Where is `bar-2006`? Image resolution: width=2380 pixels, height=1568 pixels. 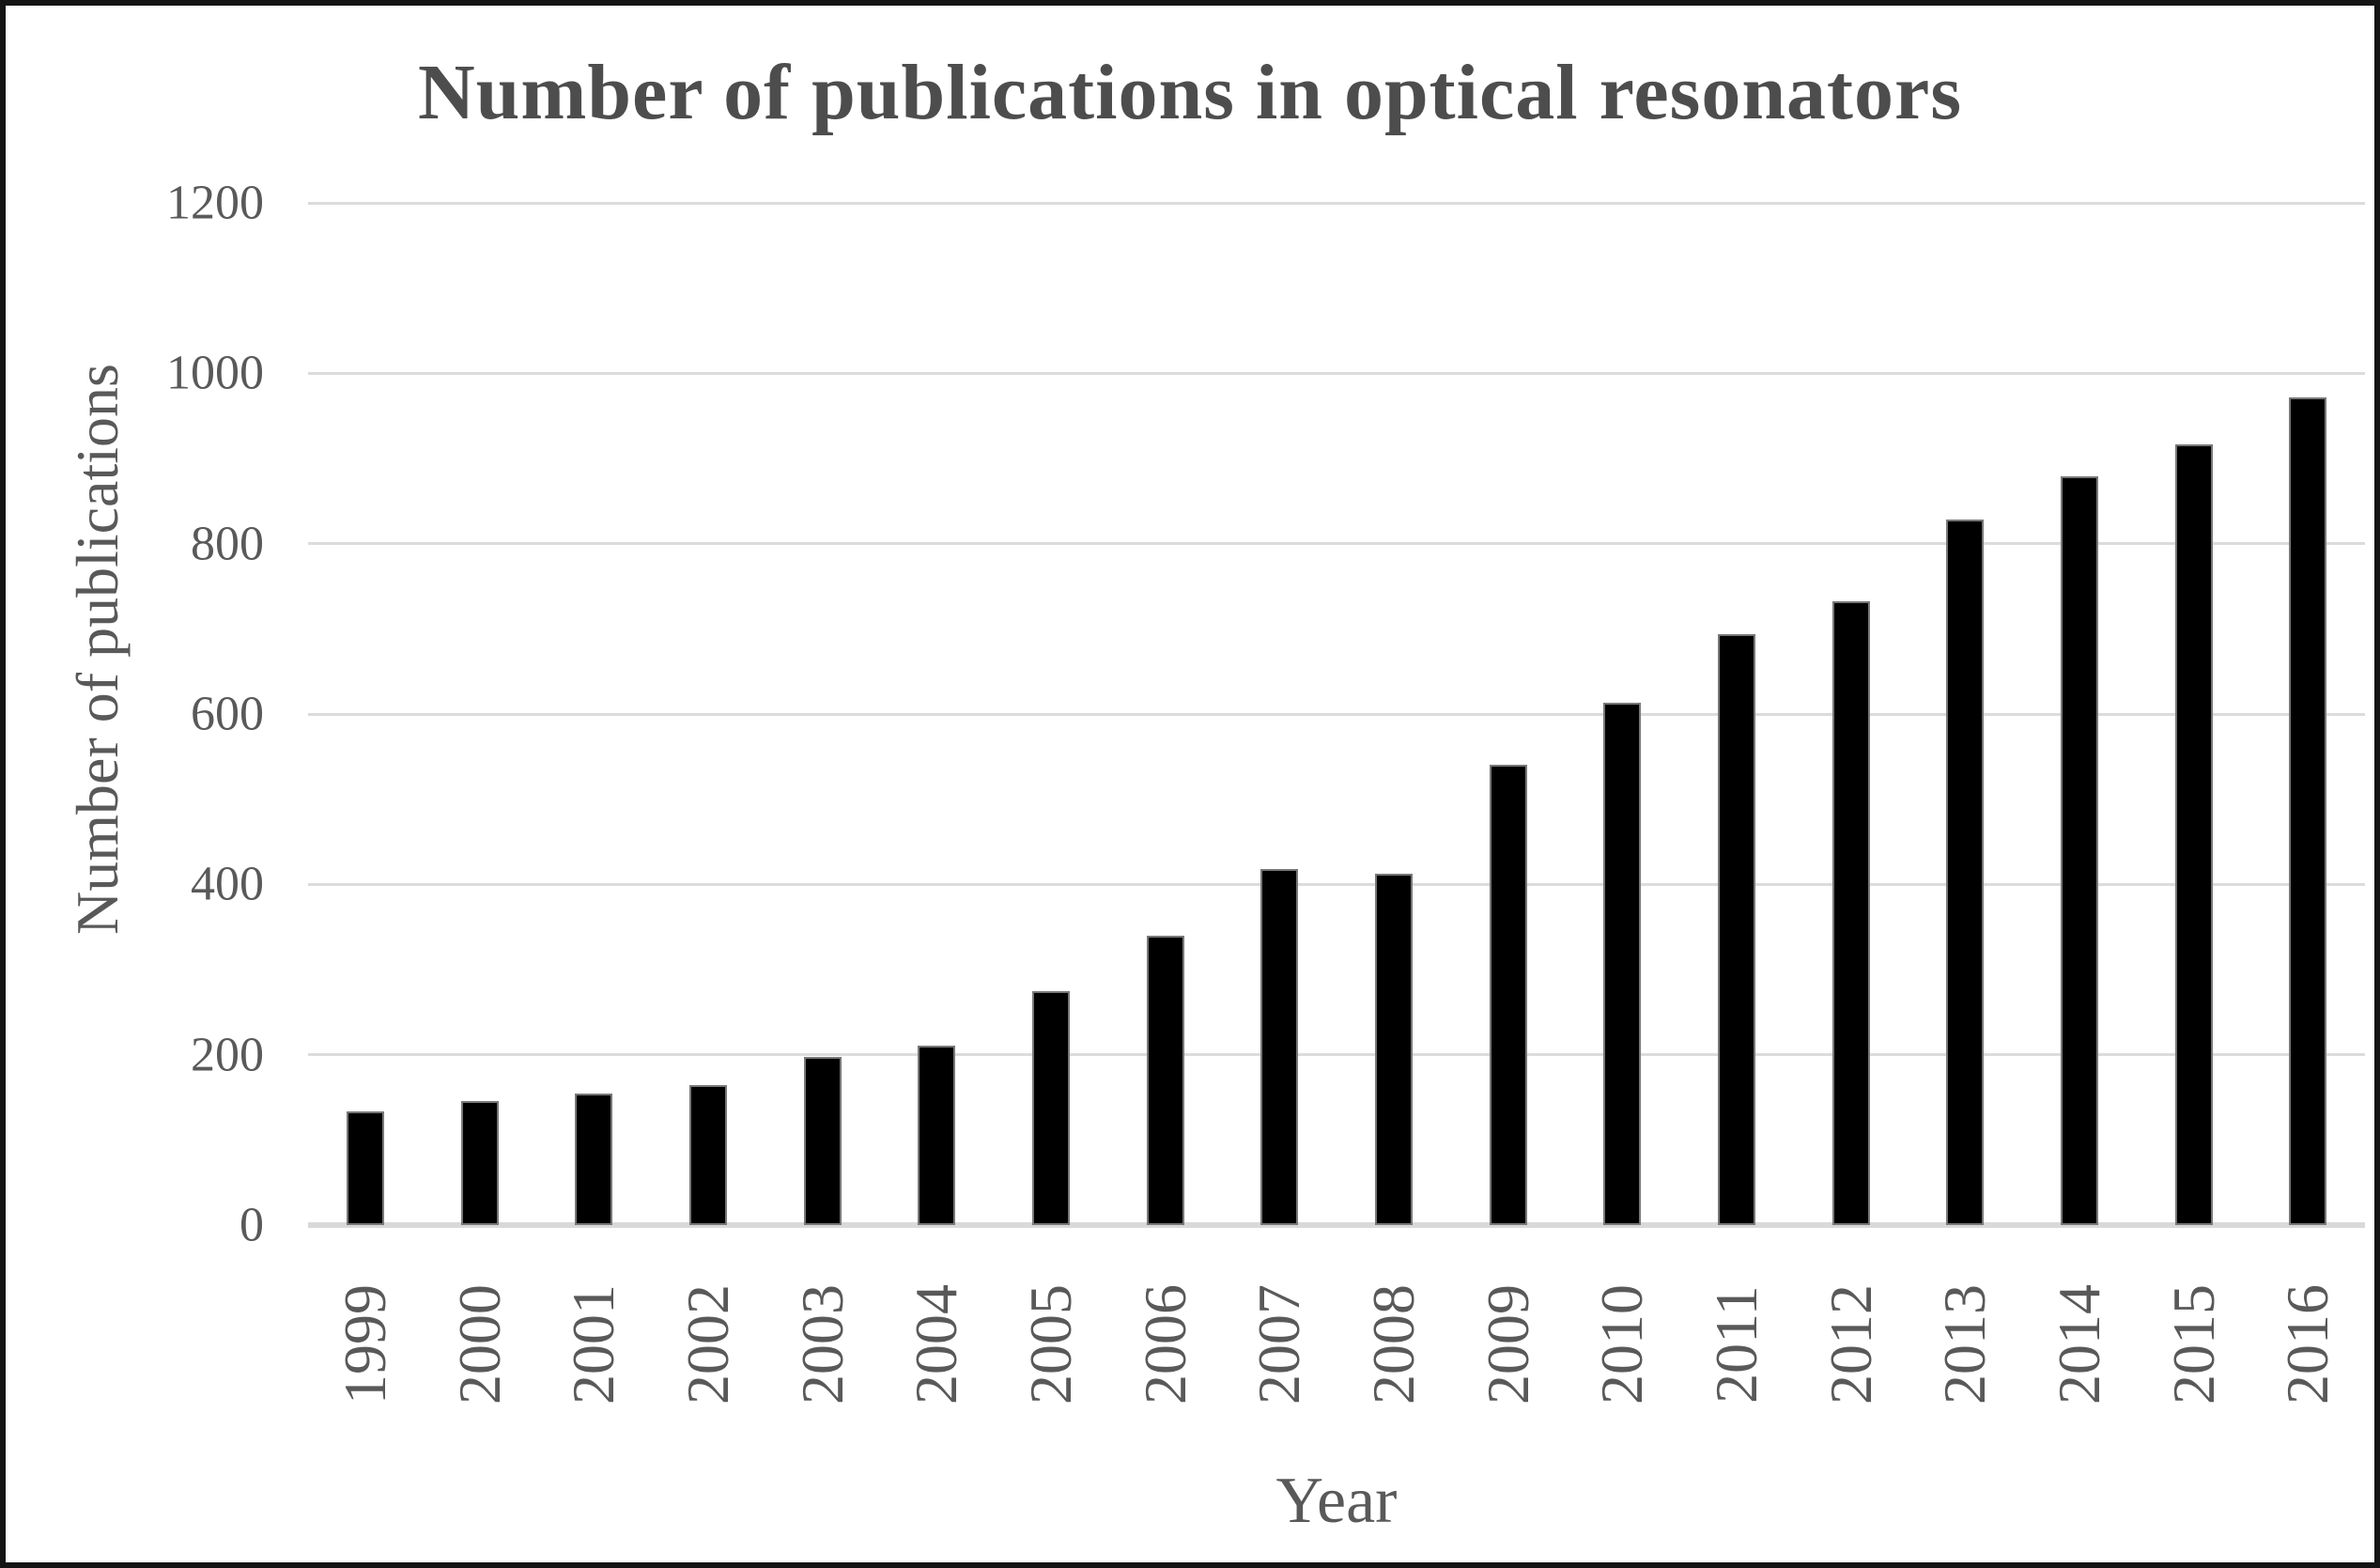
bar-2006 is located at coordinates (1165, 1080).